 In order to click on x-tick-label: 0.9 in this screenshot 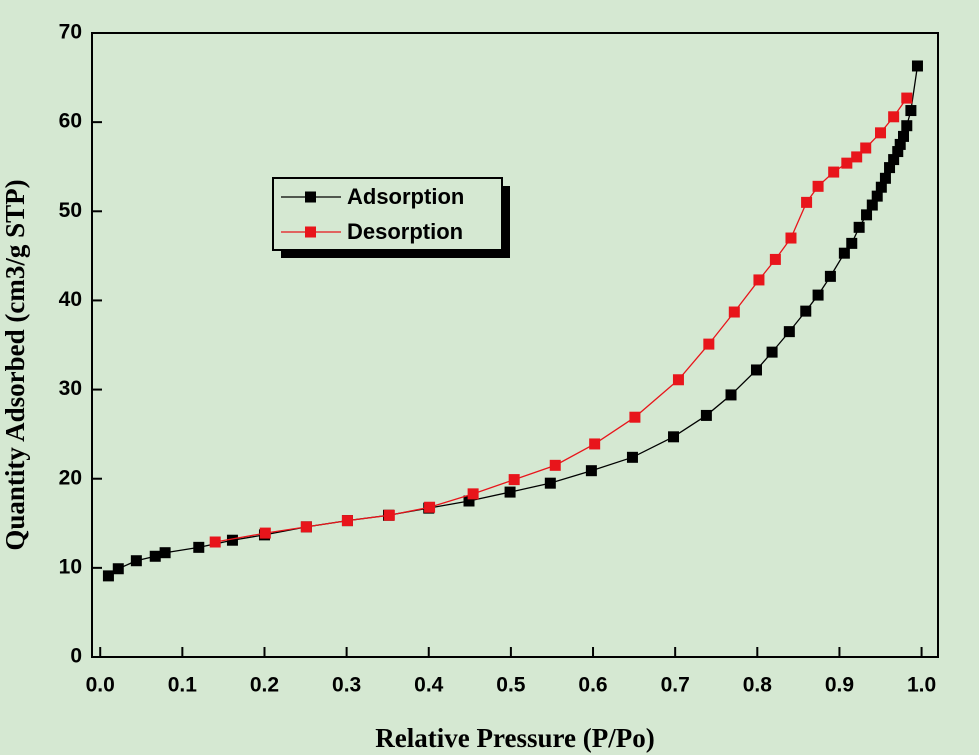, I will do `click(839, 685)`.